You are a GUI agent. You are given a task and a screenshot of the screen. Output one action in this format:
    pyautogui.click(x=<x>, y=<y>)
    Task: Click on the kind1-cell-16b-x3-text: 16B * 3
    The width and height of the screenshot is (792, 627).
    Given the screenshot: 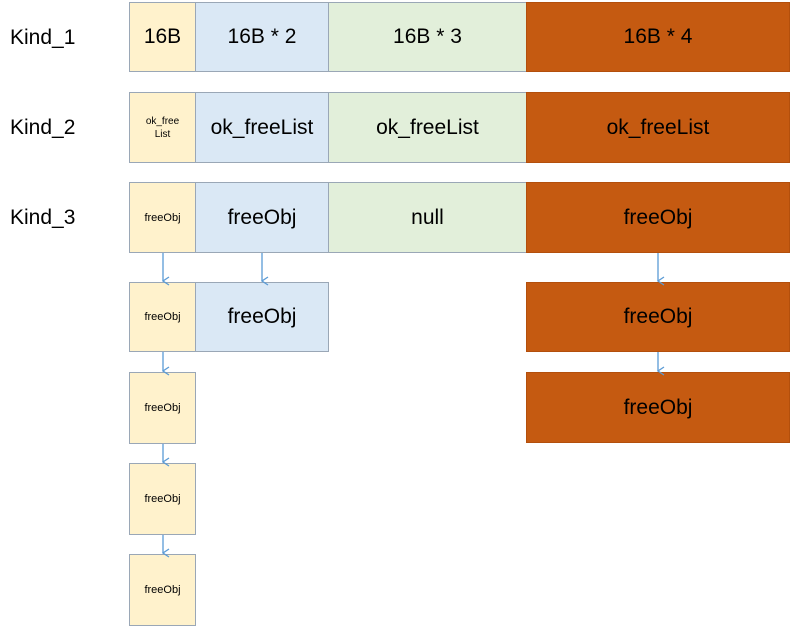 What is the action you would take?
    pyautogui.click(x=427, y=36)
    